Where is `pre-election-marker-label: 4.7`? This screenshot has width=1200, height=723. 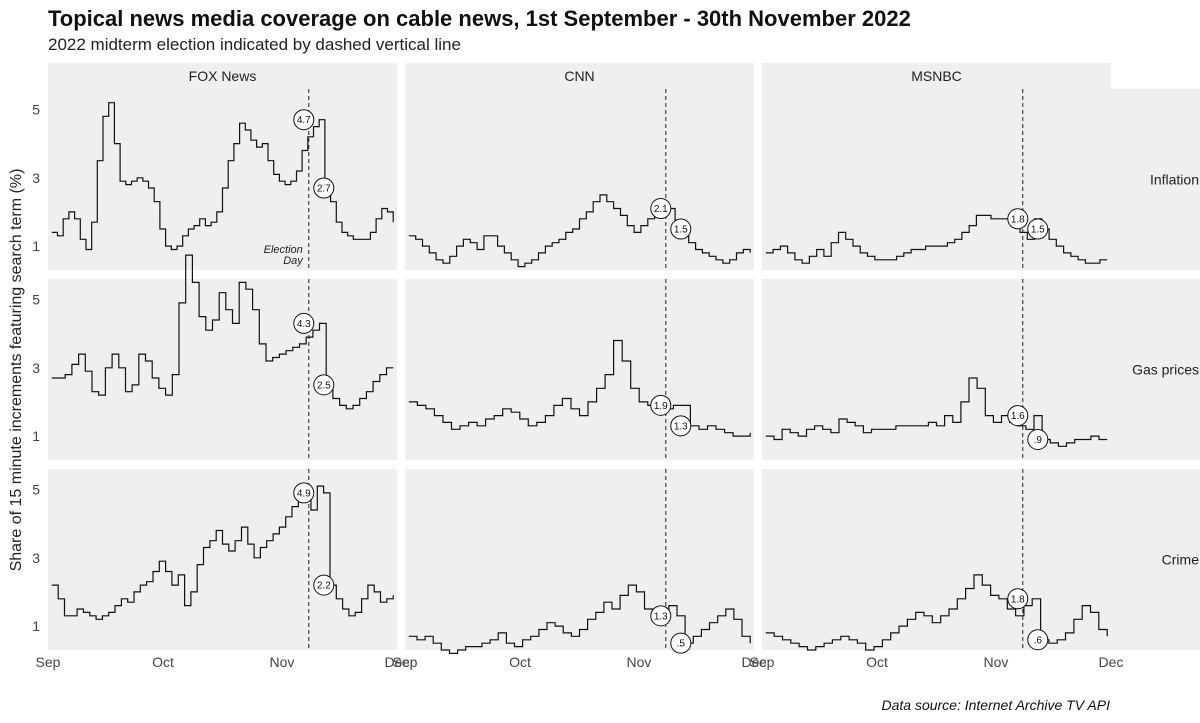 pre-election-marker-label: 4.7 is located at coordinates (304, 120).